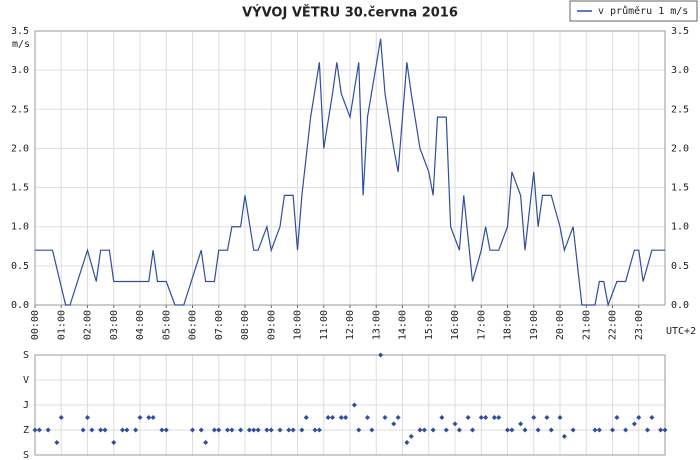  What do you see at coordinates (680, 148) in the screenshot?
I see `y-tick-label-right: 2.0` at bounding box center [680, 148].